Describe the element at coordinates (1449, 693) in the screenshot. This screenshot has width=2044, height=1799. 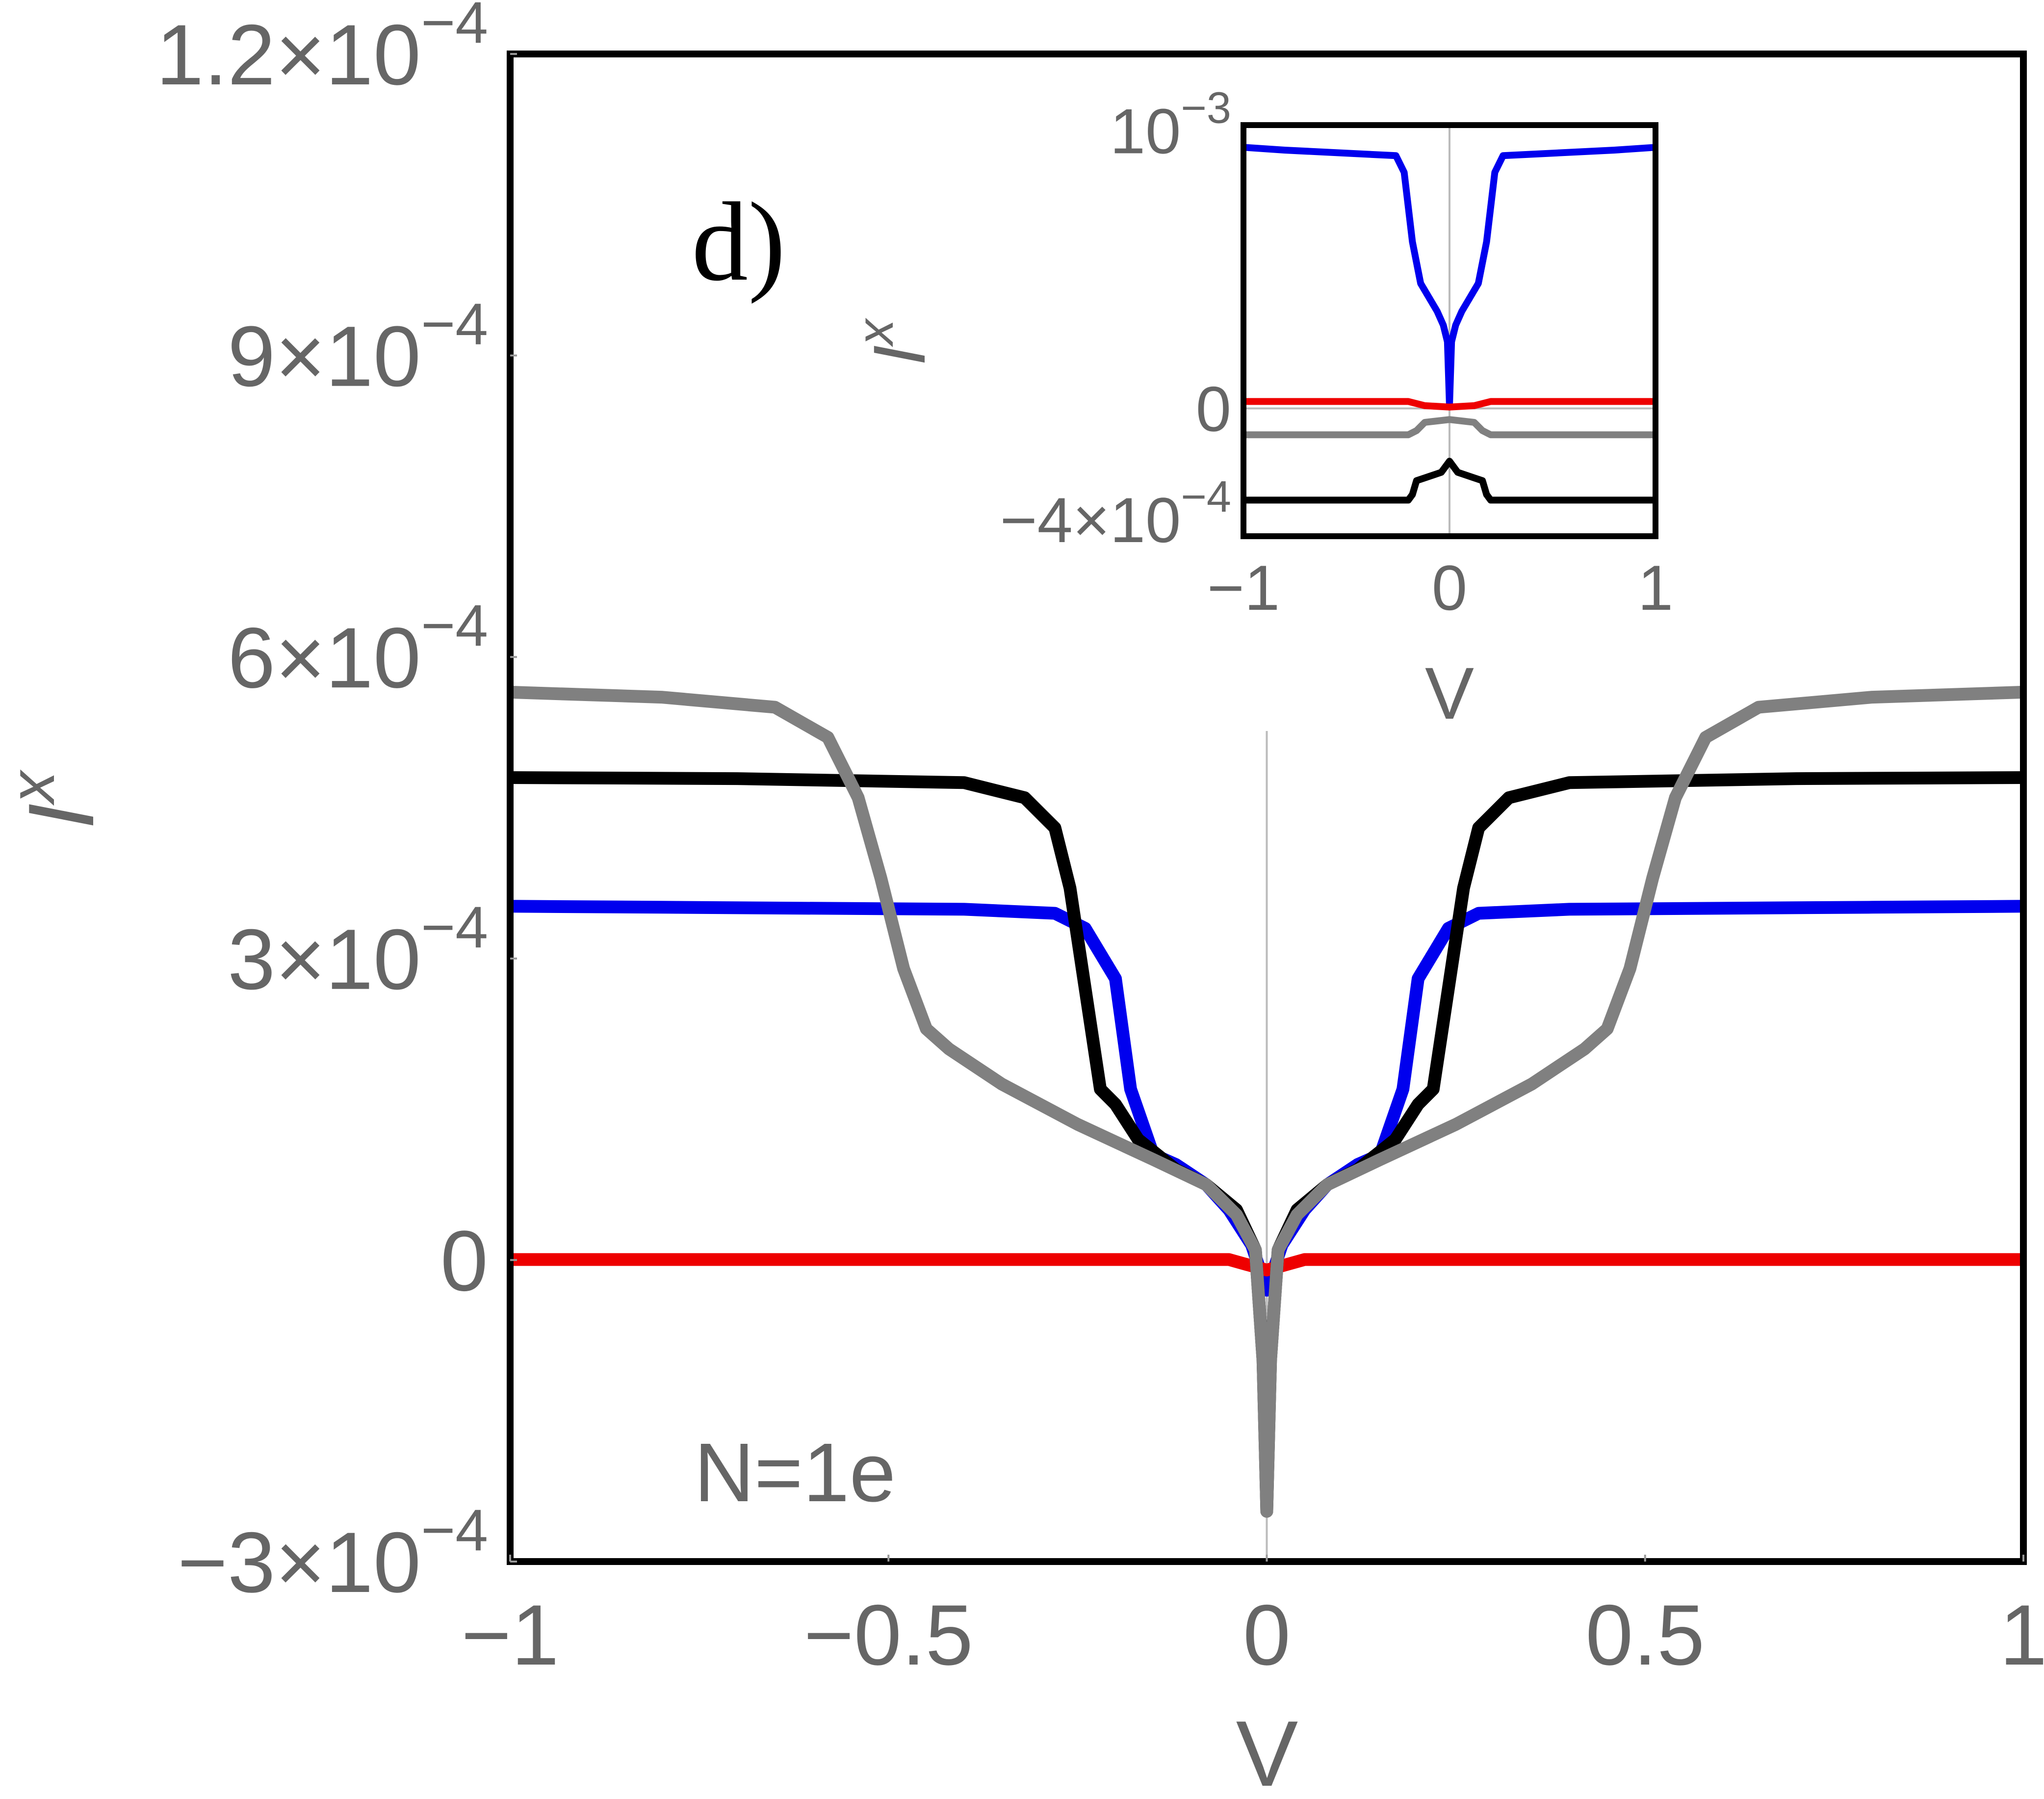
I see `inset-x-axis-label: V` at that location.